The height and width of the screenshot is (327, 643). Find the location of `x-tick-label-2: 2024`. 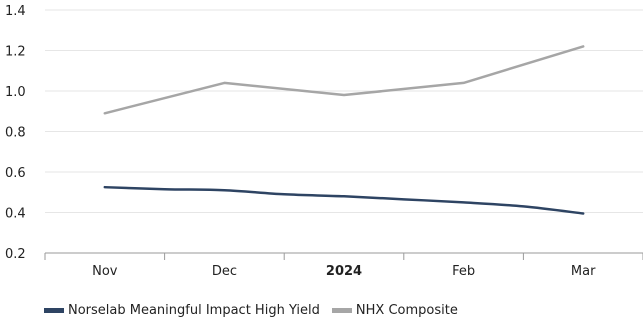

x-tick-label-2: 2024 is located at coordinates (344, 271).